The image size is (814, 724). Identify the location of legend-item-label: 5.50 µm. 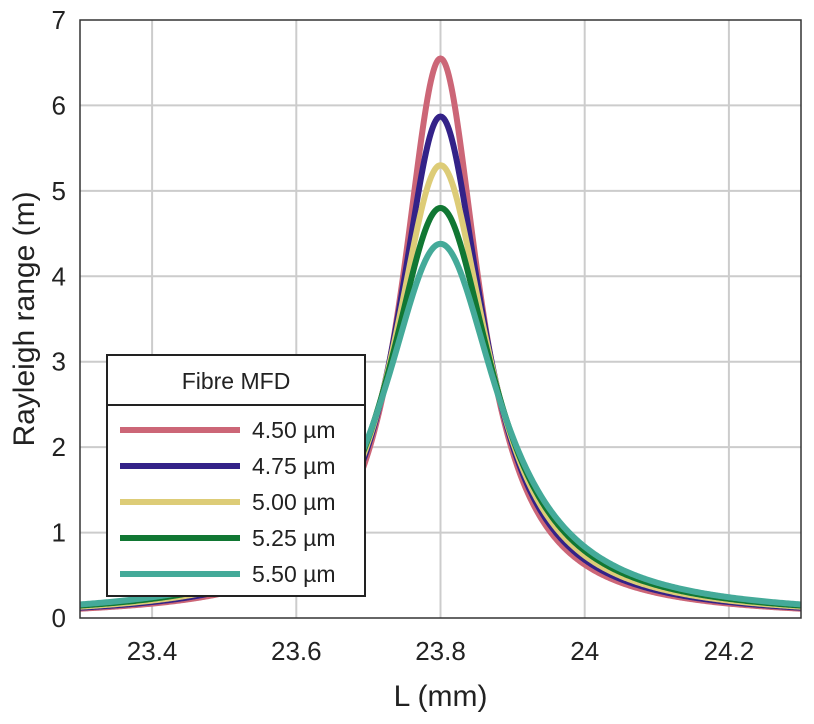
(294, 574).